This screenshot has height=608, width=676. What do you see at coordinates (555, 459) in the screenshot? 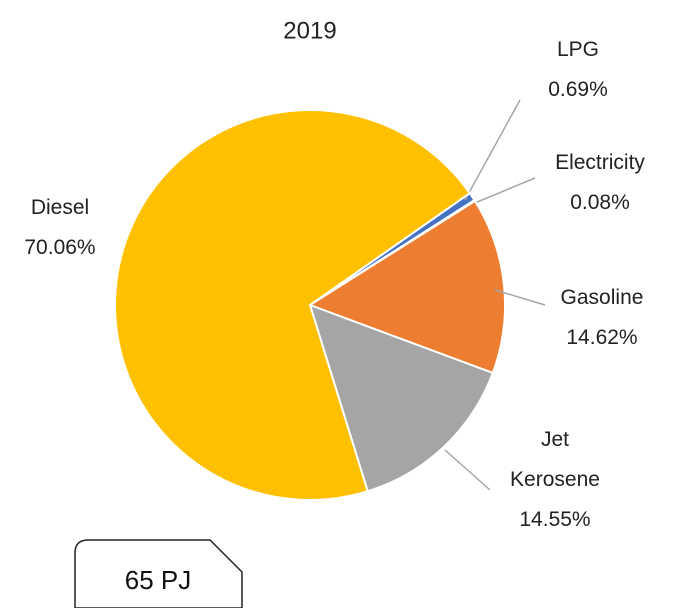
I see `category-label: Jet Kerosene` at bounding box center [555, 459].